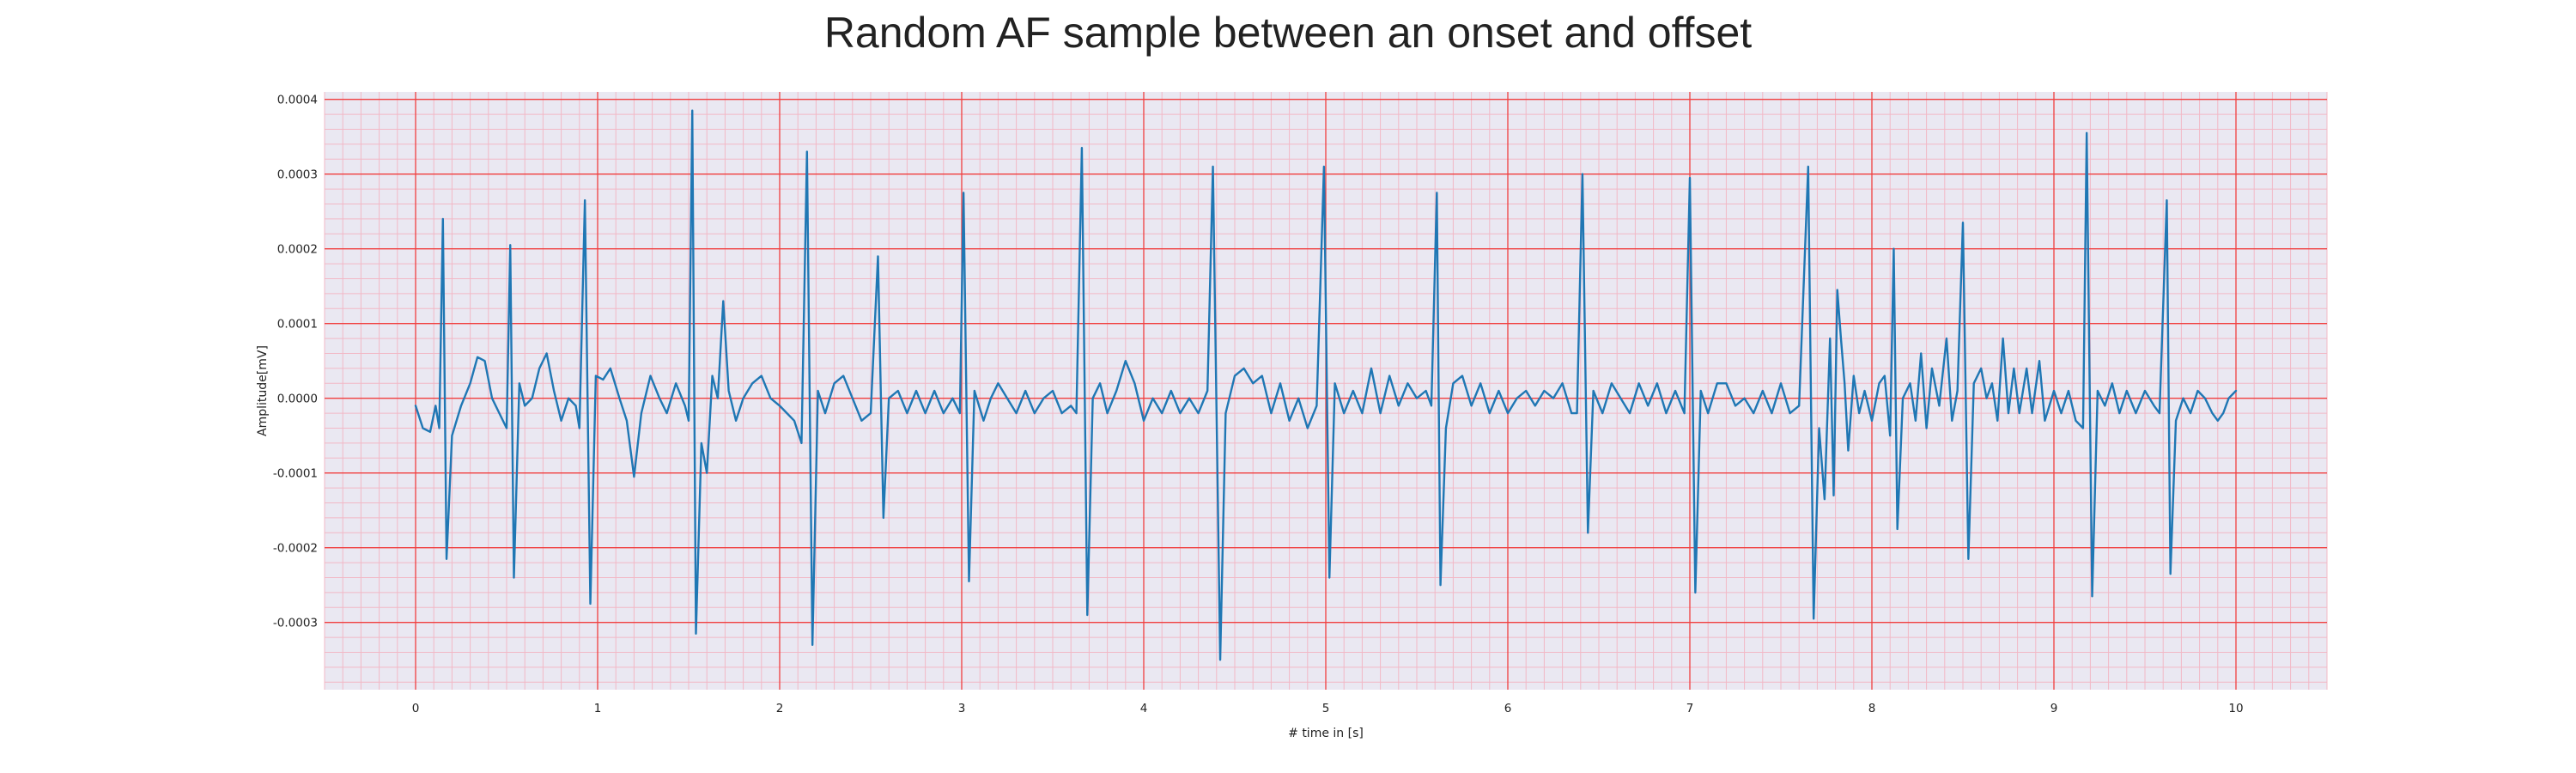 The height and width of the screenshot is (773, 2576). What do you see at coordinates (1690, 708) in the screenshot?
I see `x-tick-label: 7` at bounding box center [1690, 708].